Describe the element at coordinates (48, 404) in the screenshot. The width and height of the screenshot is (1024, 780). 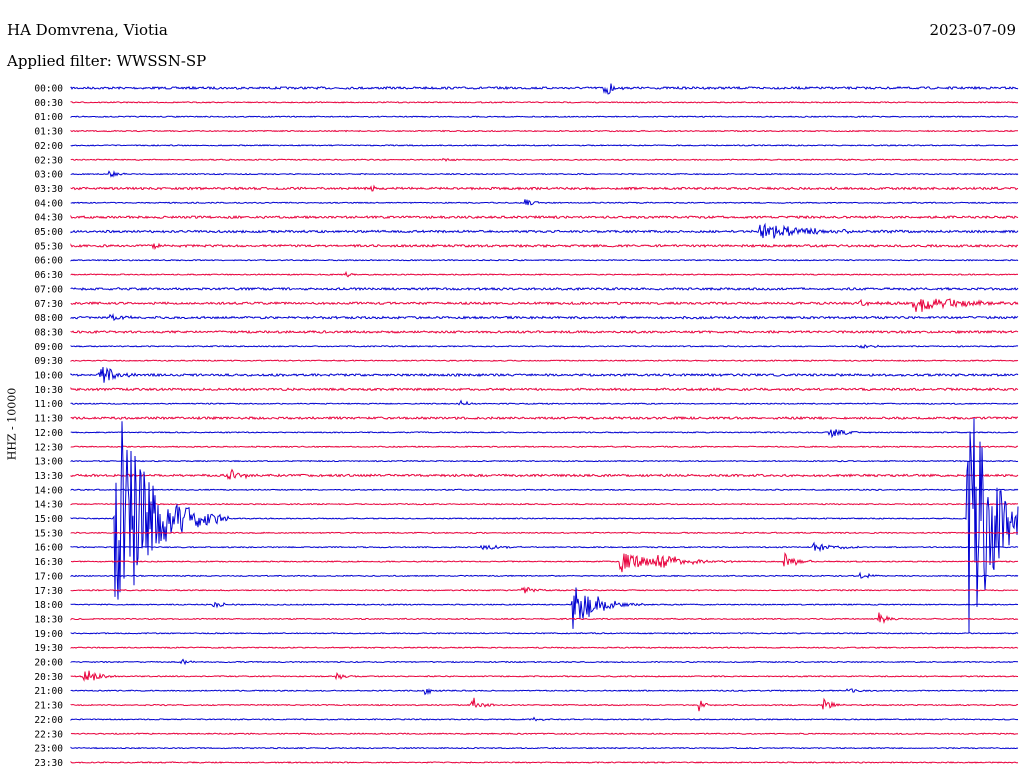
I see `row-time-label: 11:00` at that location.